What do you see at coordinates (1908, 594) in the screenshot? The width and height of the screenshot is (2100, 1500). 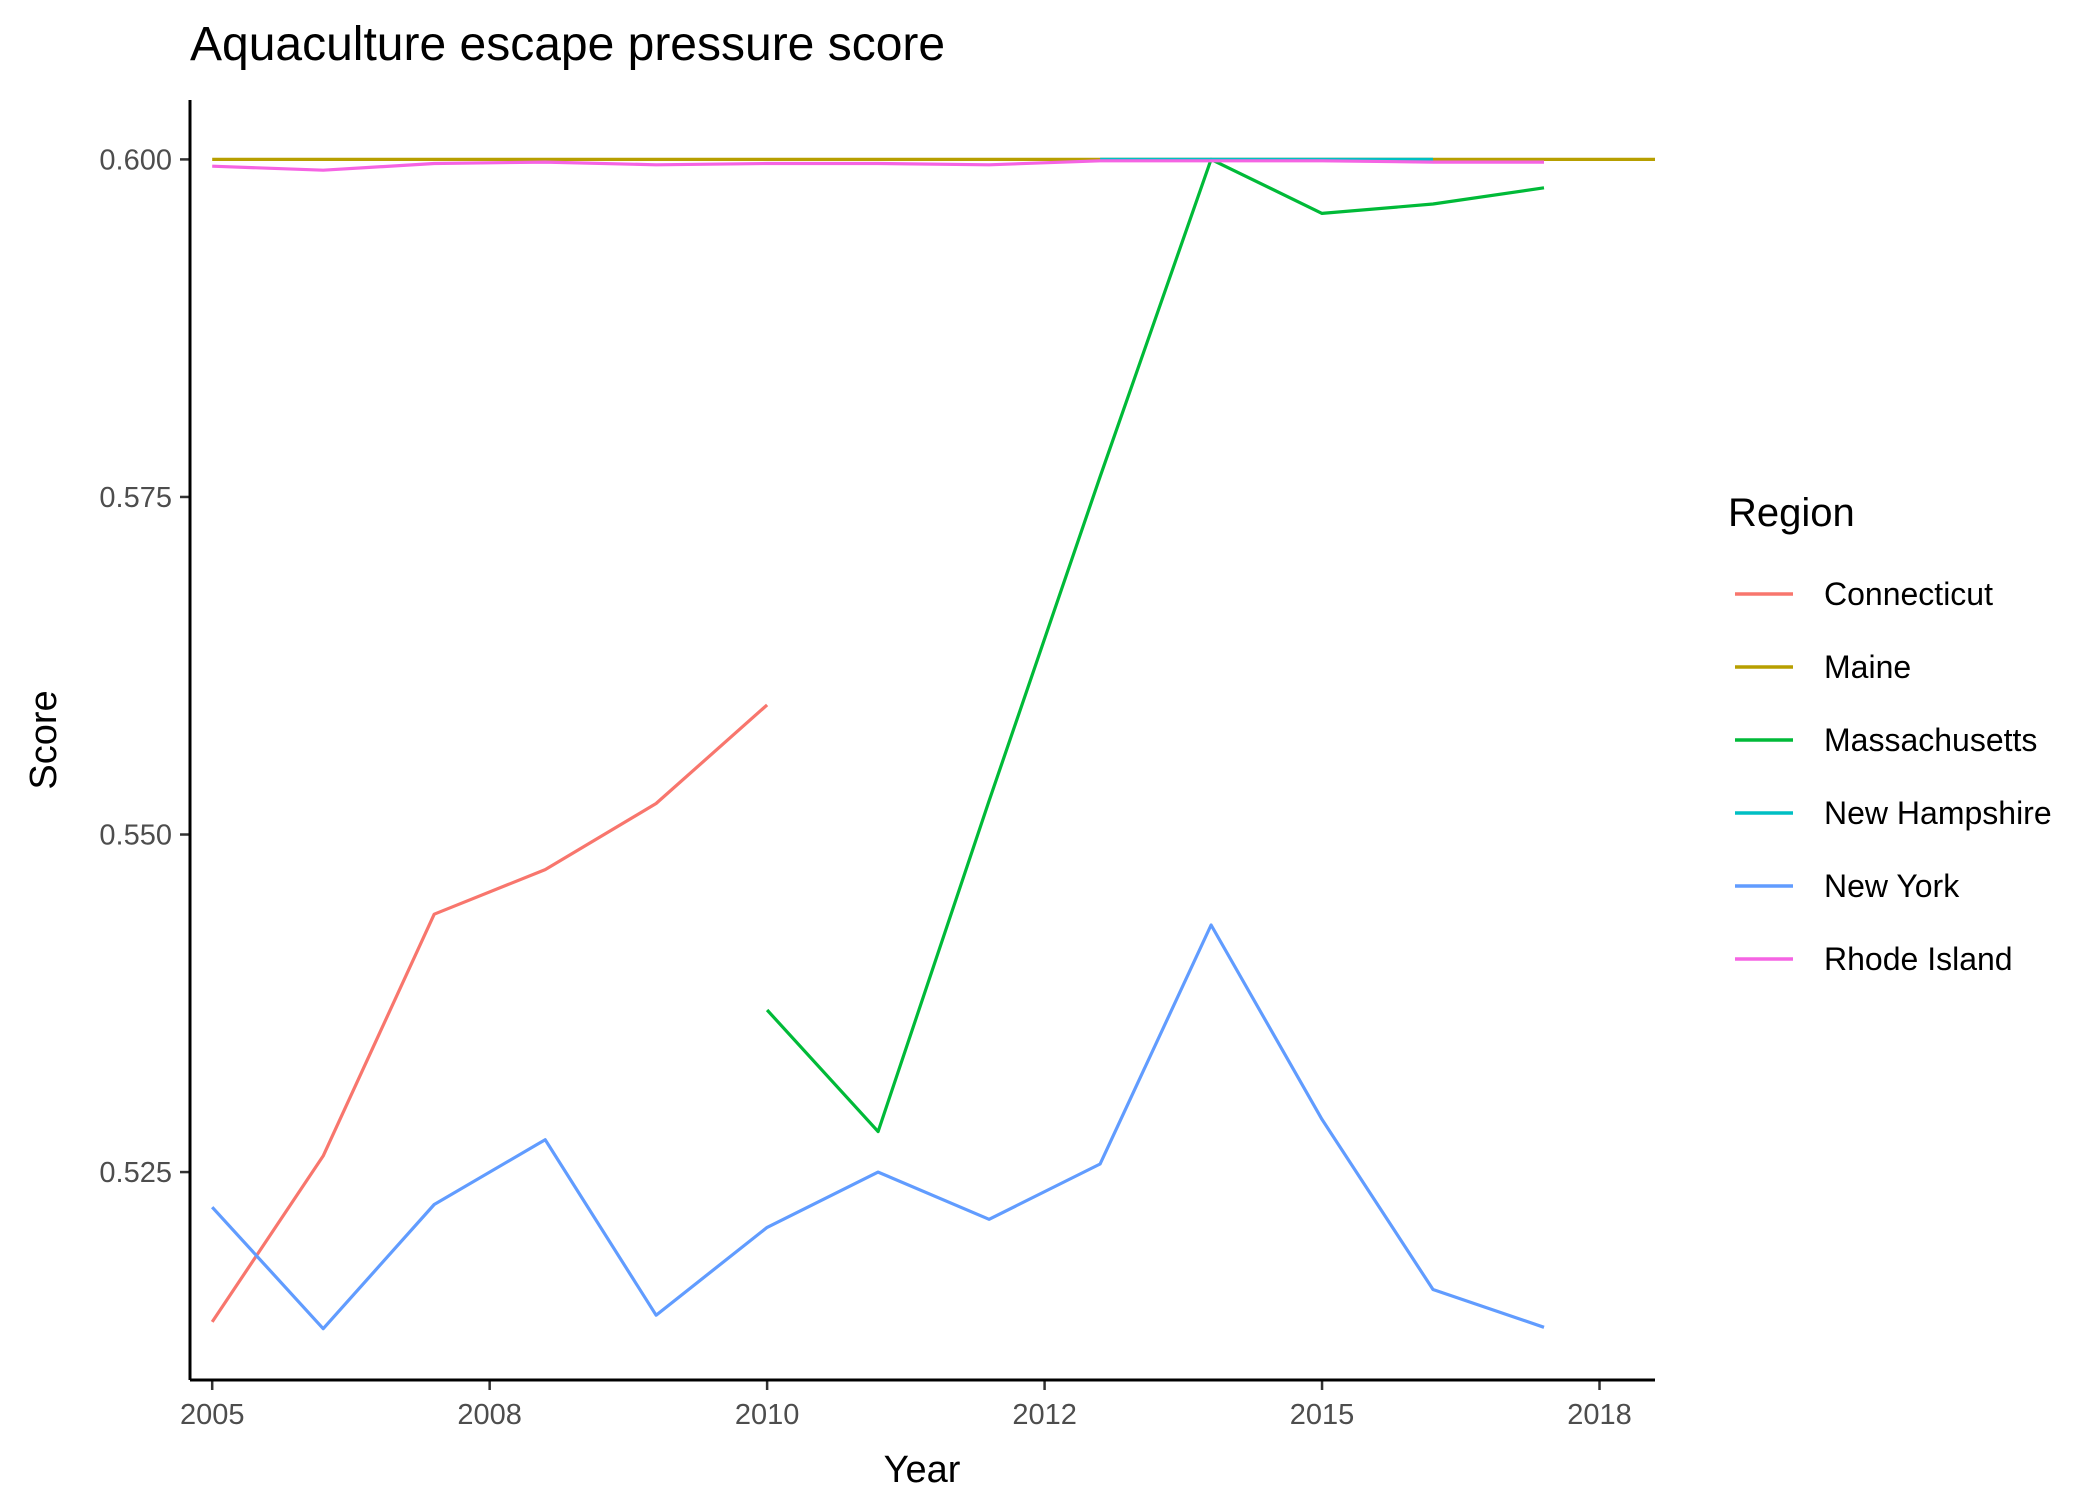 I see `legend-label-connecticut: Connecticut` at bounding box center [1908, 594].